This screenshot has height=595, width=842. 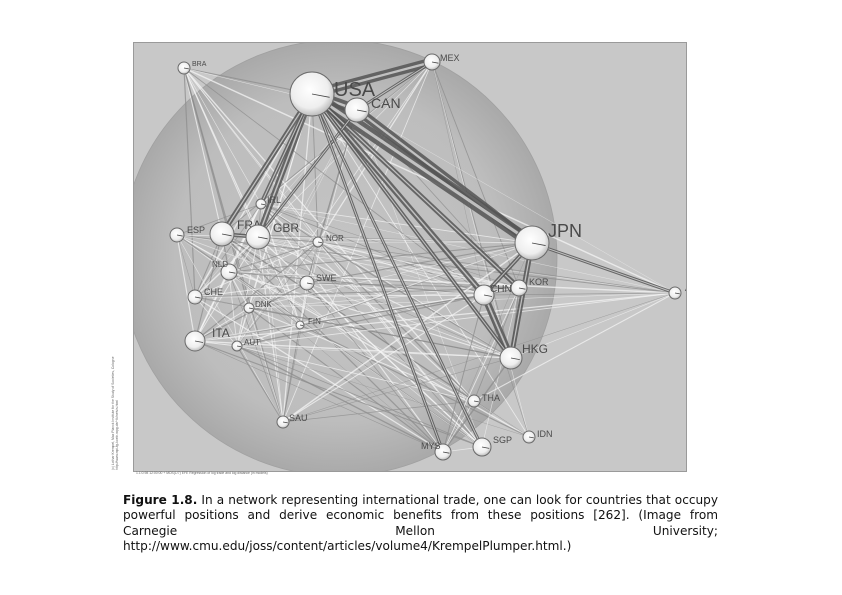 I want to click on major-link-highlight-usa-hkg, so click(x=411, y=226).